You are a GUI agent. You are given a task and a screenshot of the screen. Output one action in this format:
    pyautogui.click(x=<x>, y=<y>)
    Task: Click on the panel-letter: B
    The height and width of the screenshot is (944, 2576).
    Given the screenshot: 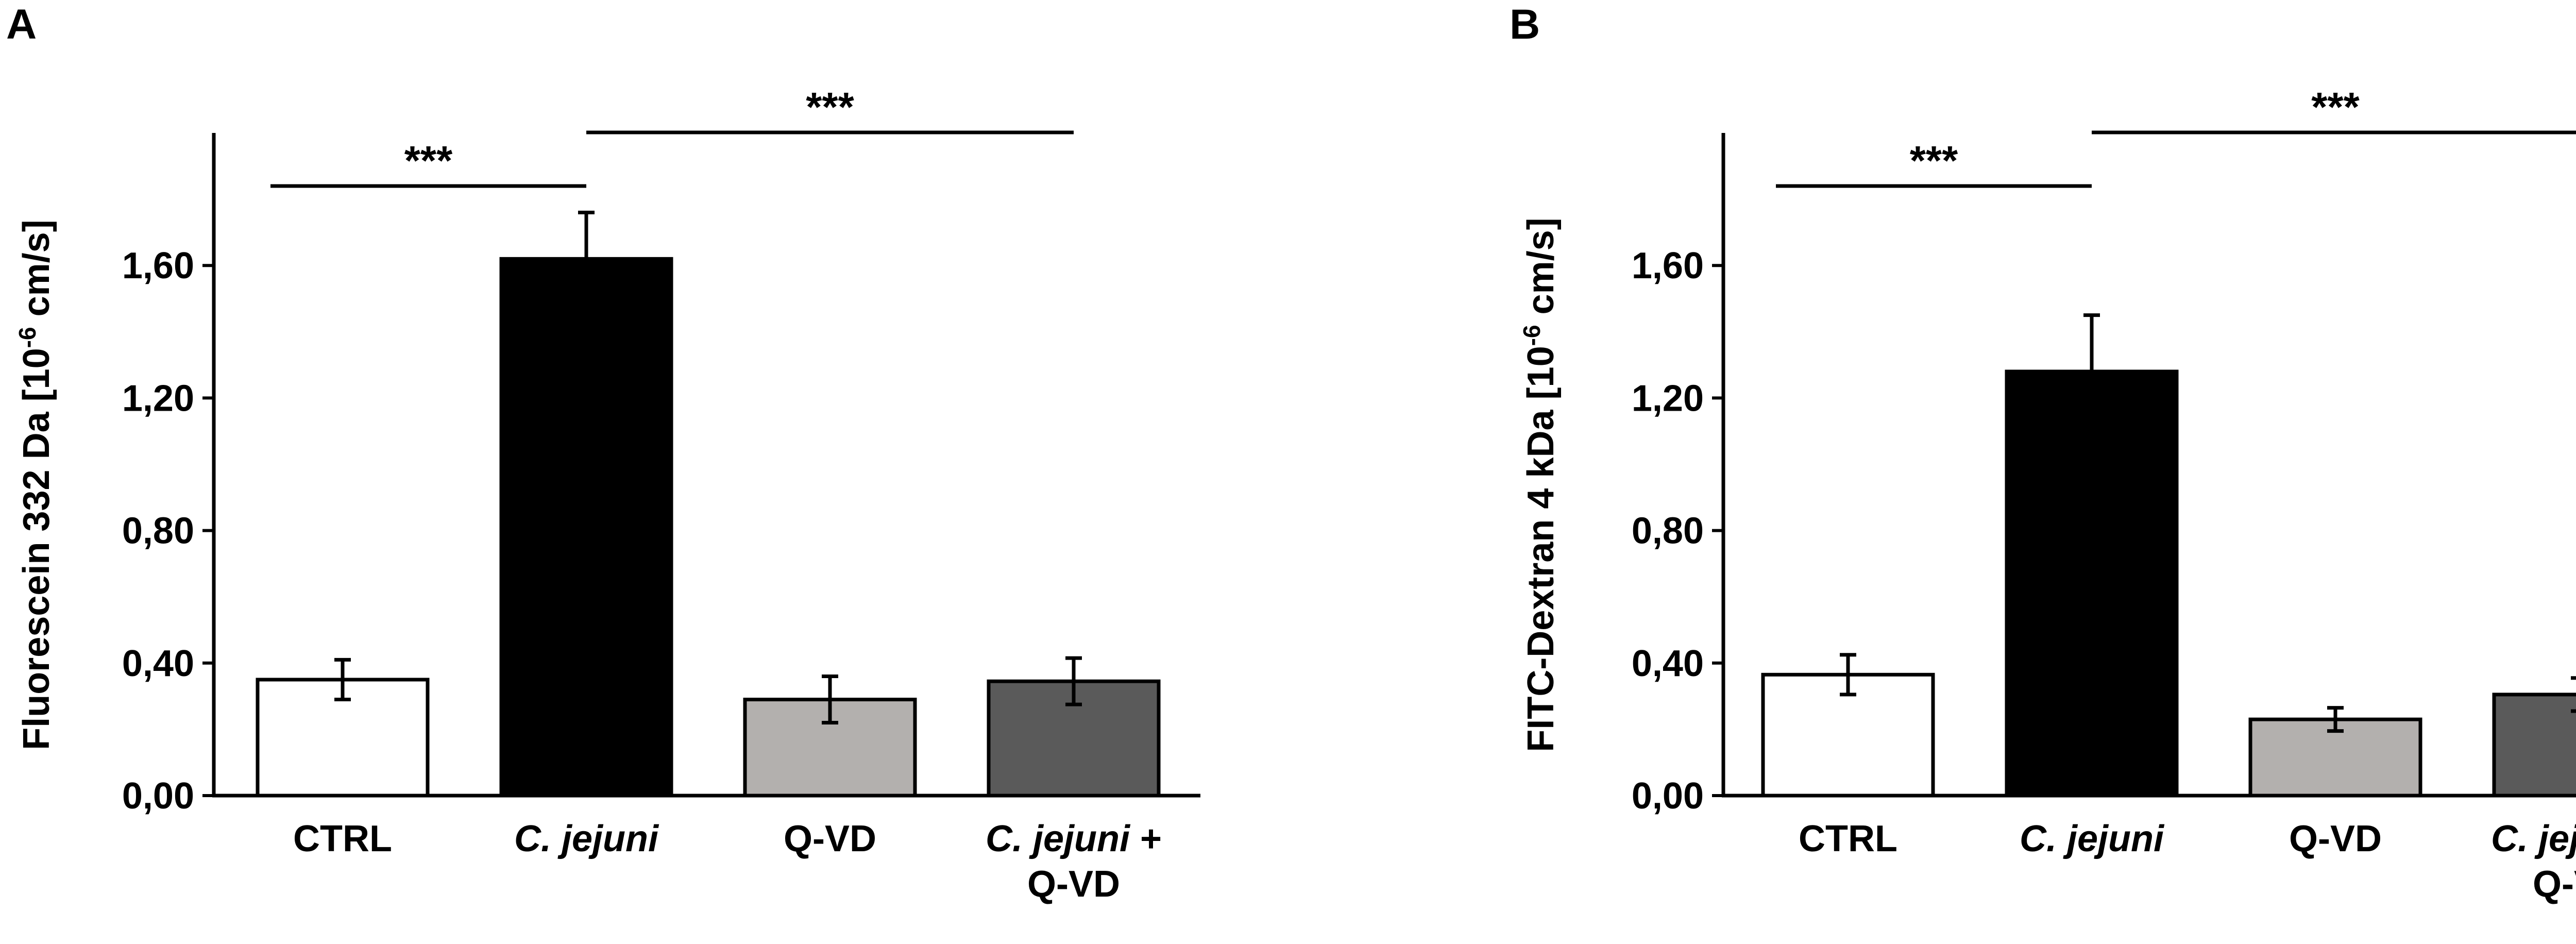 What is the action you would take?
    pyautogui.click(x=1525, y=24)
    